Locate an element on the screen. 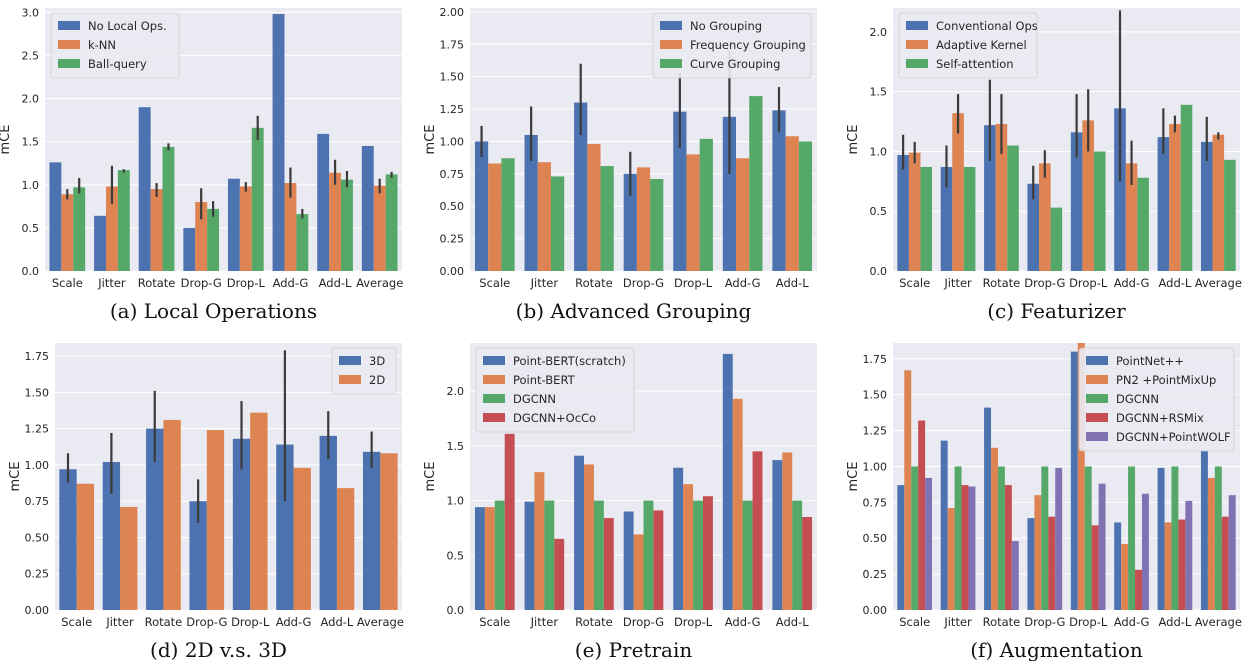  bar-k-nn-scale is located at coordinates (67, 232).